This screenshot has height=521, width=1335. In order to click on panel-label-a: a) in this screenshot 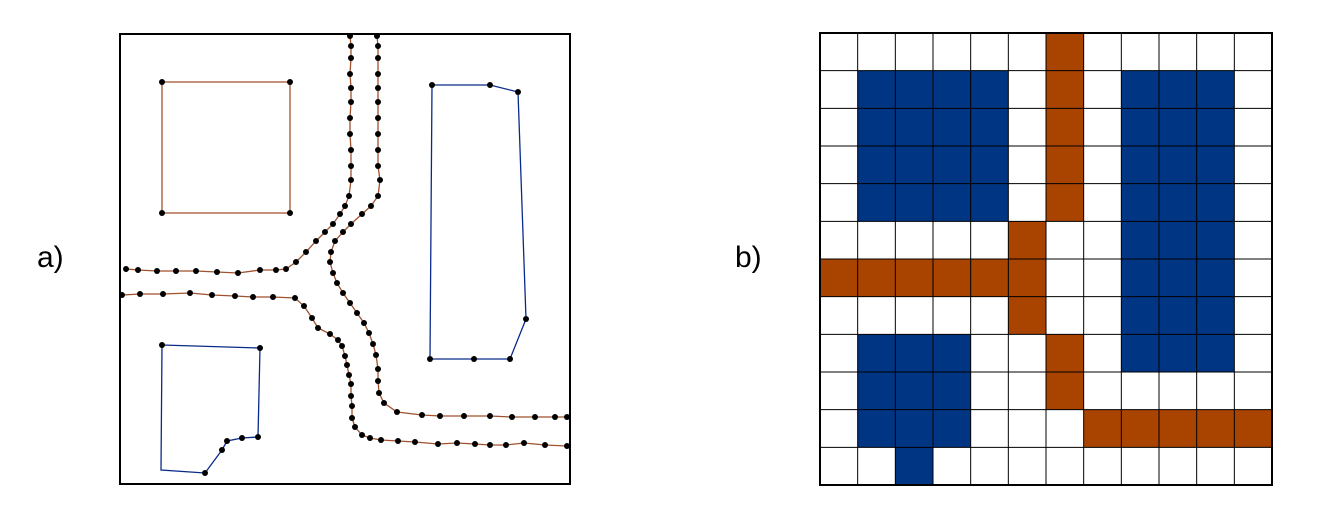, I will do `click(50, 257)`.